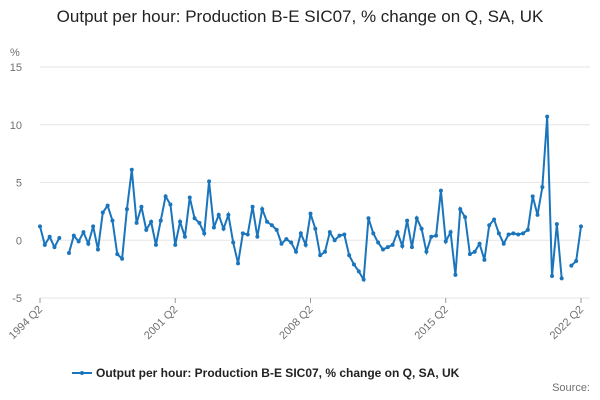 The height and width of the screenshot is (400, 600). Describe the element at coordinates (19, 241) in the screenshot. I see `y-tick-label: 0` at that location.